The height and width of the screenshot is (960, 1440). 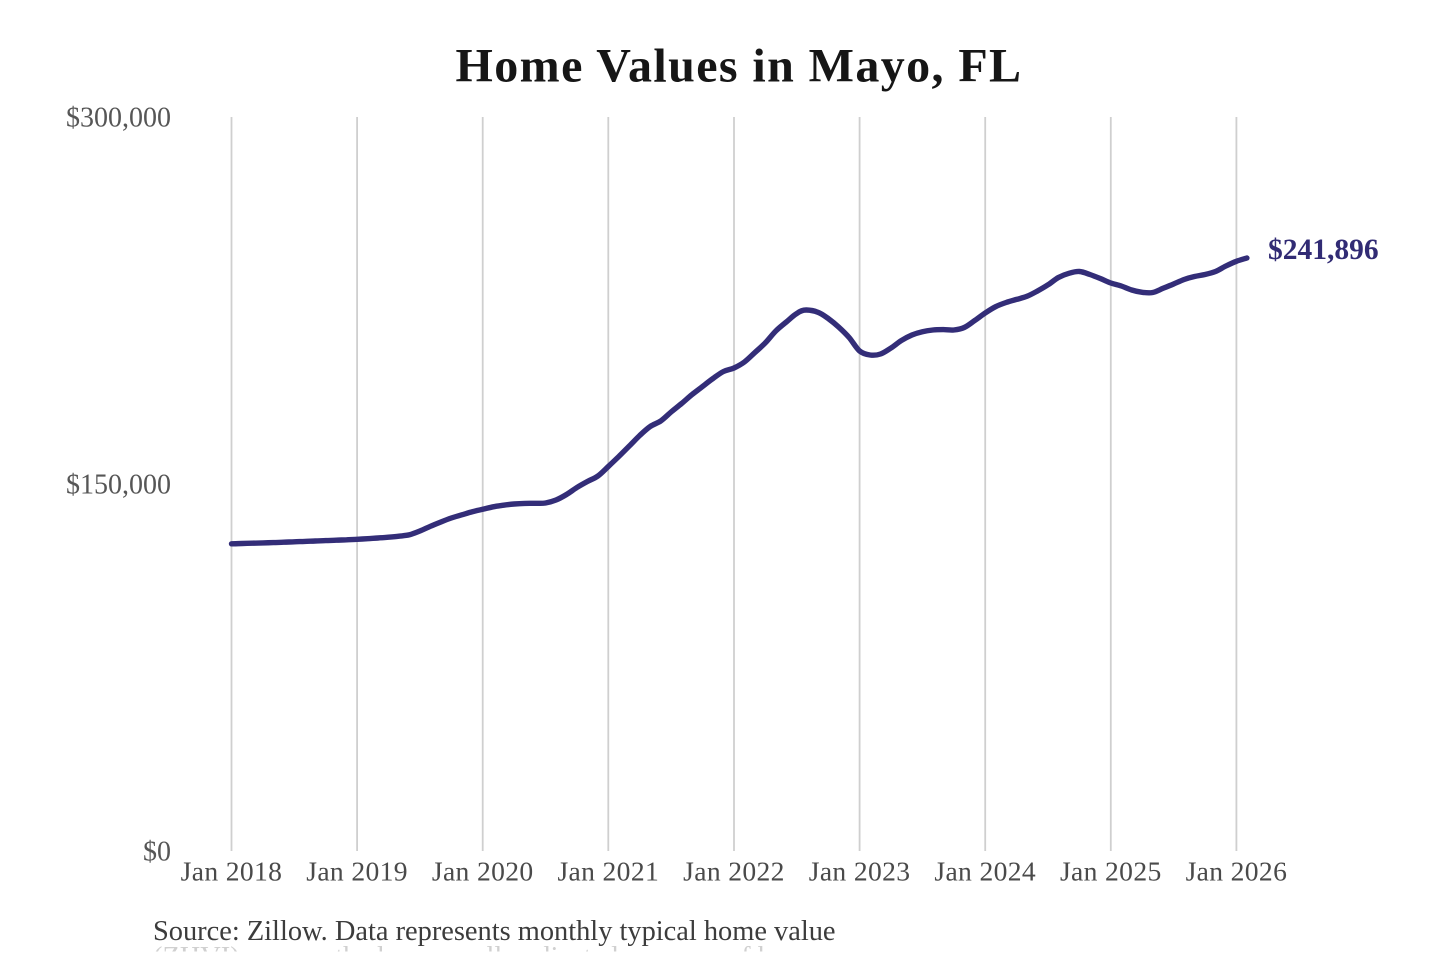 I want to click on svg-text: Jan 2023, so click(x=860, y=870).